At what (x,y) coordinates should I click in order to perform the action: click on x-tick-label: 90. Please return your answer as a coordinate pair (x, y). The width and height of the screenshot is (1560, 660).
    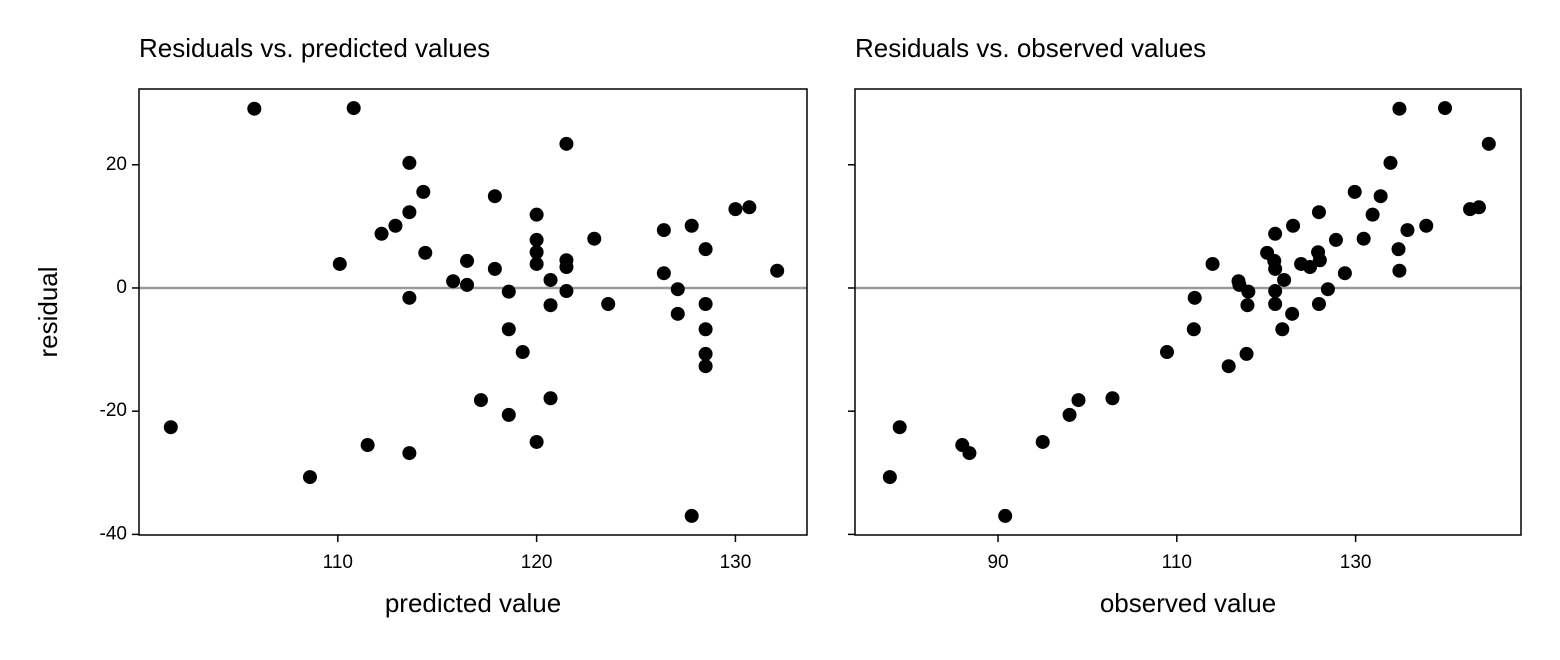
    Looking at the image, I should click on (997, 562).